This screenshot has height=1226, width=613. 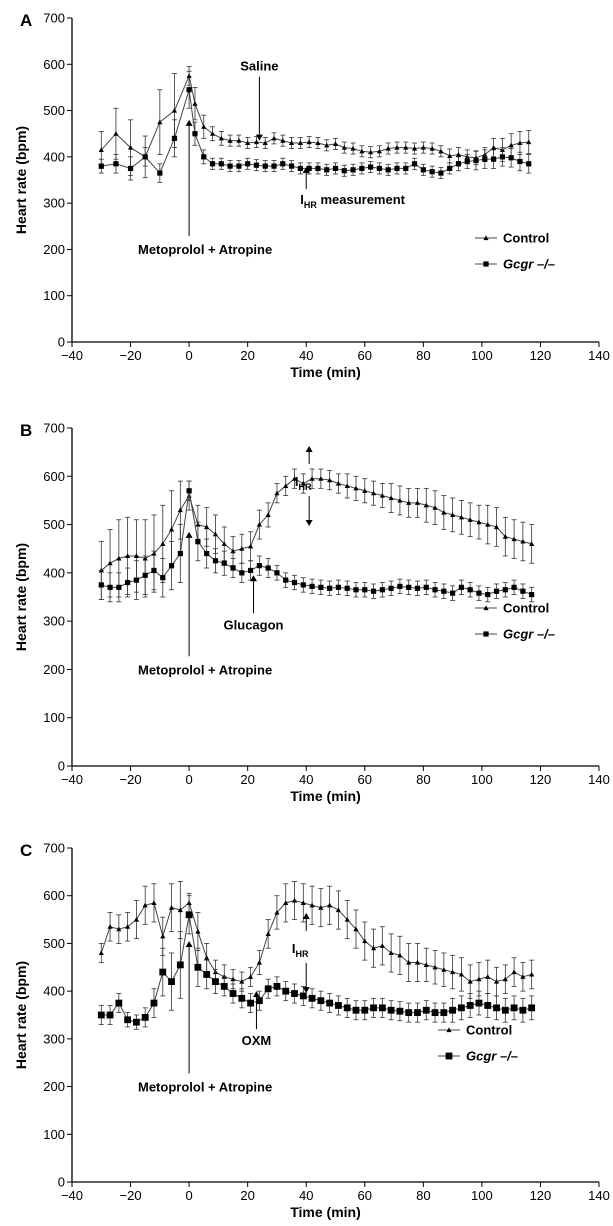 What do you see at coordinates (306, 779) in the screenshot?
I see `x-tick-label: 40` at bounding box center [306, 779].